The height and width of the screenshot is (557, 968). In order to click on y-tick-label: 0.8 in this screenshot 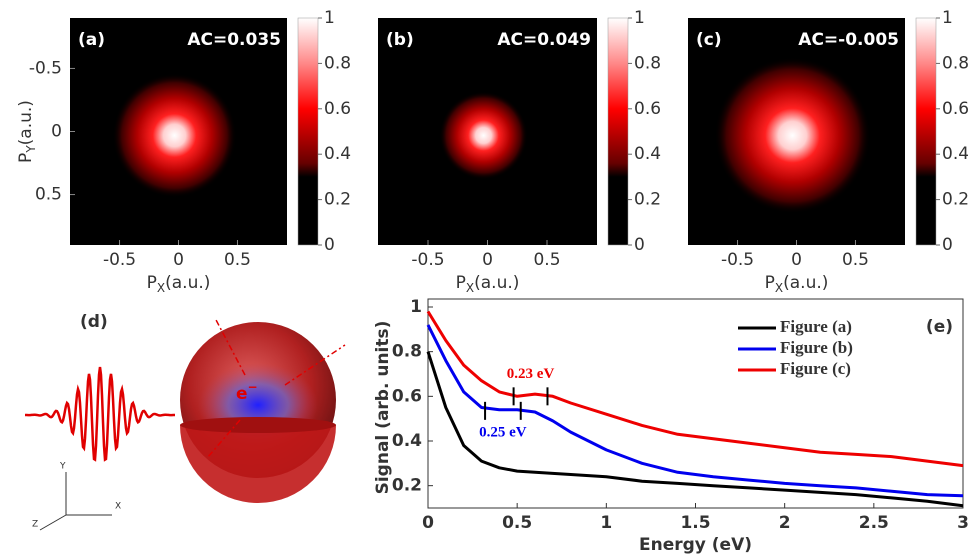, I will do `click(407, 352)`.